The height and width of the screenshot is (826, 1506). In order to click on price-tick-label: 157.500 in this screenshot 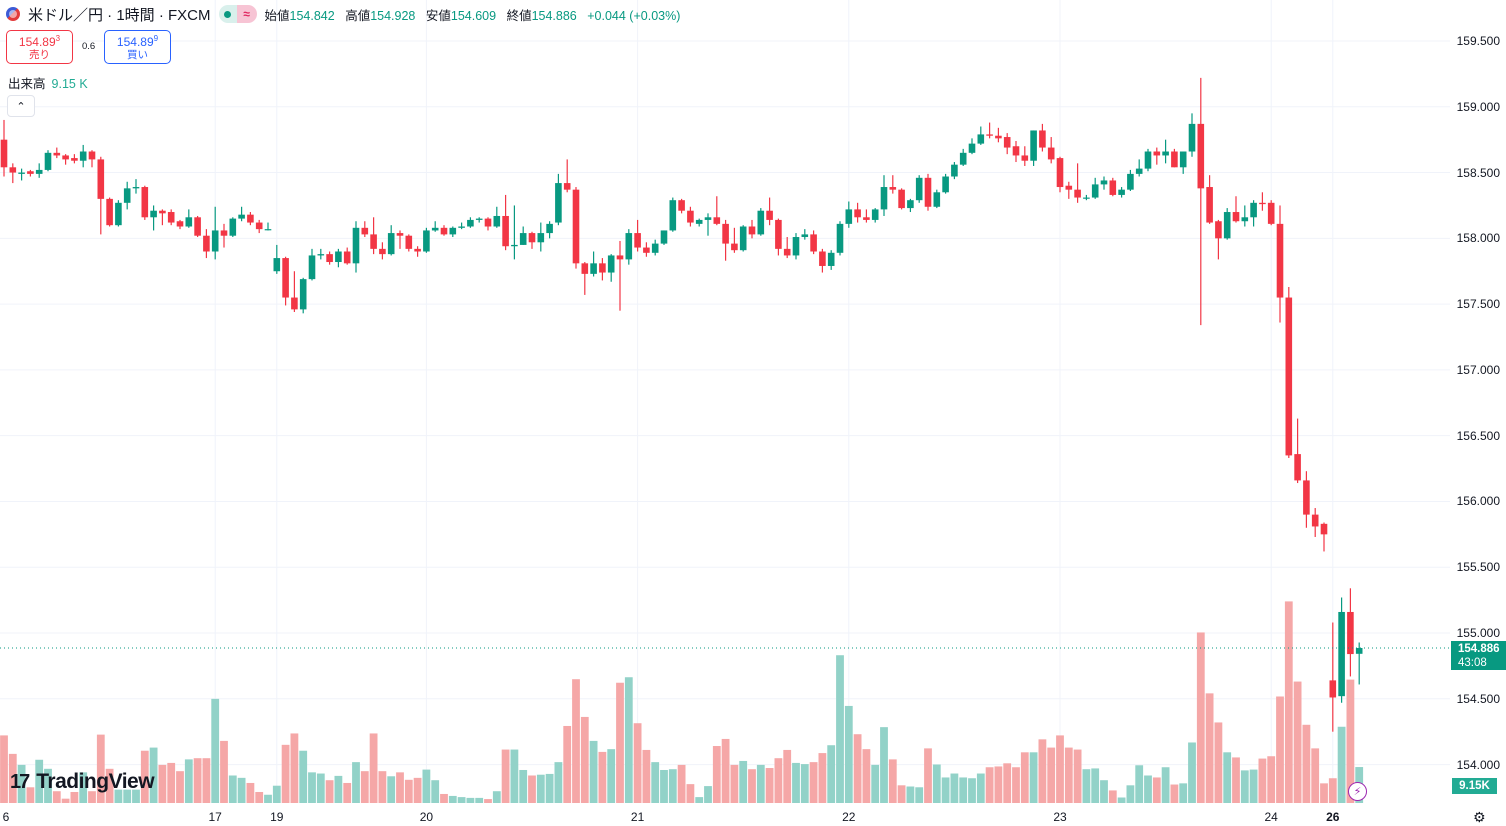, I will do `click(1478, 304)`.